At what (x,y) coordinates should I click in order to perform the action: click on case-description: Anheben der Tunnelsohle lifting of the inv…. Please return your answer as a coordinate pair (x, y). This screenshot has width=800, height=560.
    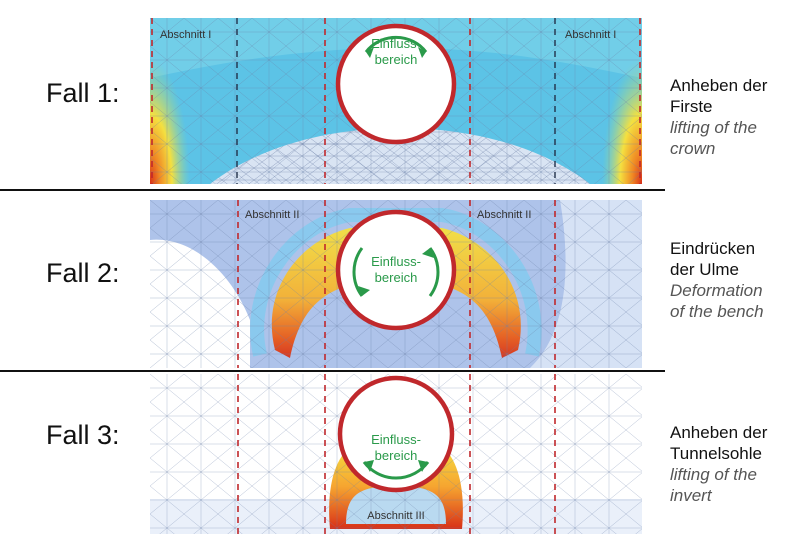
    Looking at the image, I should click on (719, 464).